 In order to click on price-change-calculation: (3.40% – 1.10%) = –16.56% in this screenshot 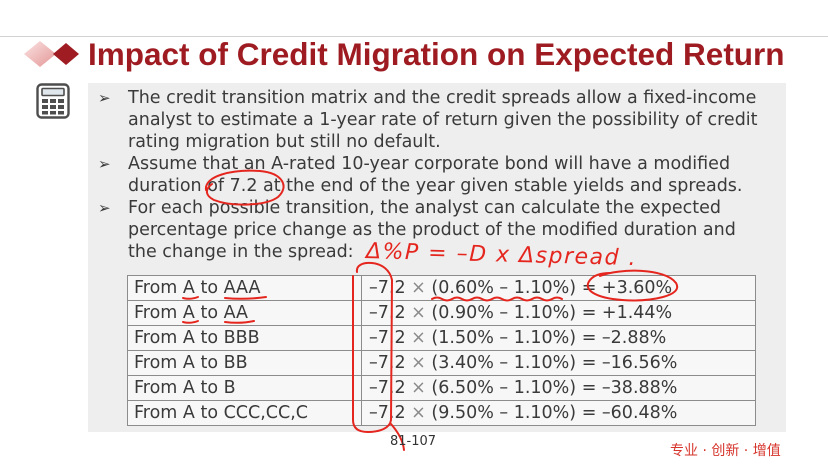, I will do `click(554, 363)`.